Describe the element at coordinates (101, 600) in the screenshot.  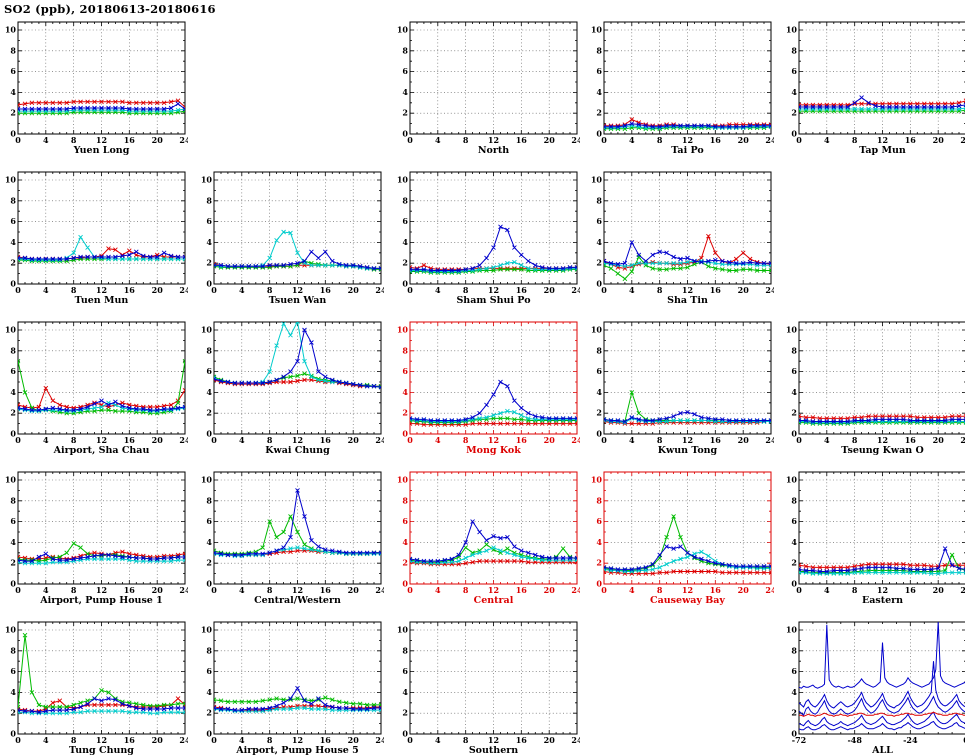
I see `chart-title: Airport, Pump House 1` at that location.